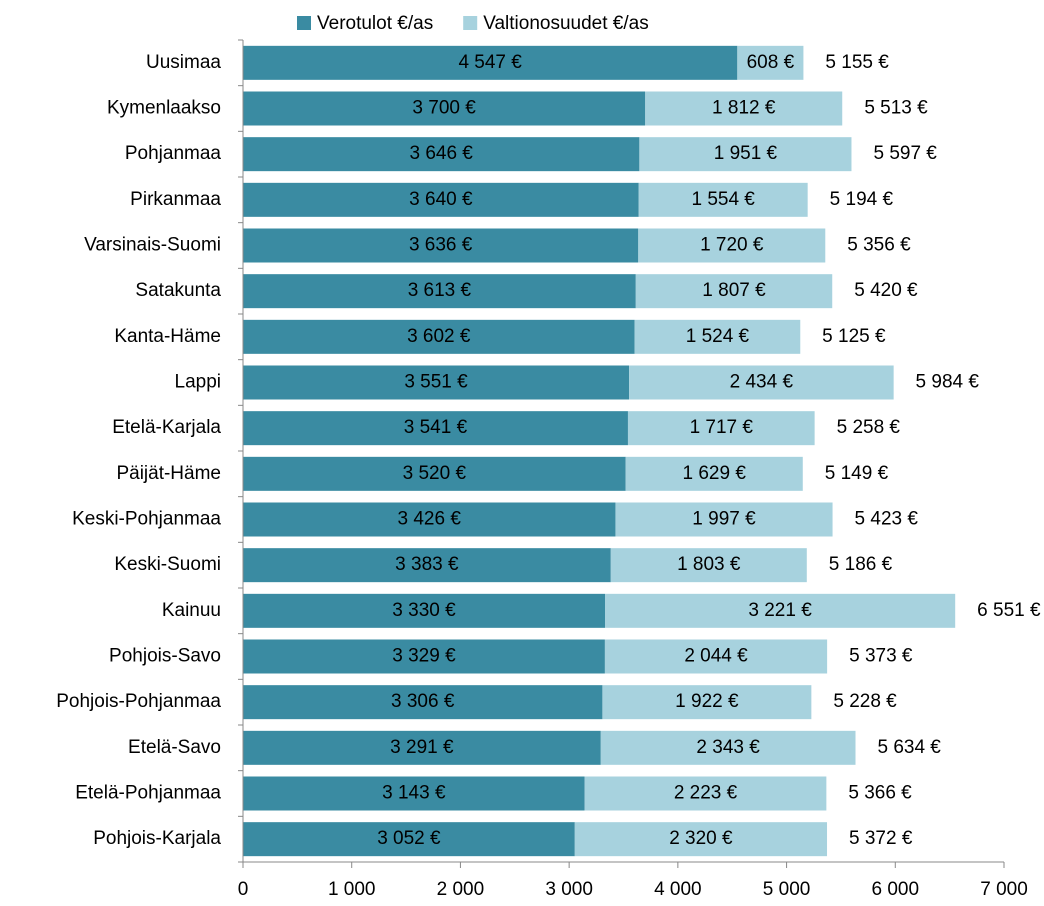  What do you see at coordinates (948, 382) in the screenshot?
I see `total-label: 5 984 €` at bounding box center [948, 382].